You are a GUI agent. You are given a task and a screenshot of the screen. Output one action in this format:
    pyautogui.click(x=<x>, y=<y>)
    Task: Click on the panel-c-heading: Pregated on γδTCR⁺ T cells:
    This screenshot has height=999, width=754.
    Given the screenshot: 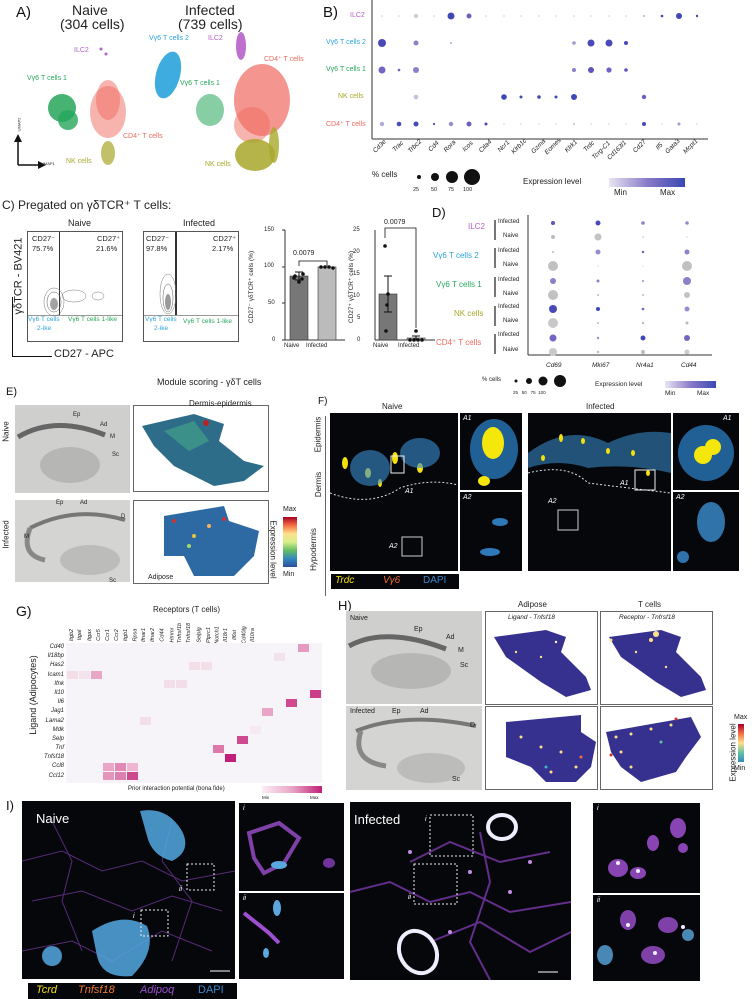 What is the action you would take?
    pyautogui.click(x=95, y=205)
    